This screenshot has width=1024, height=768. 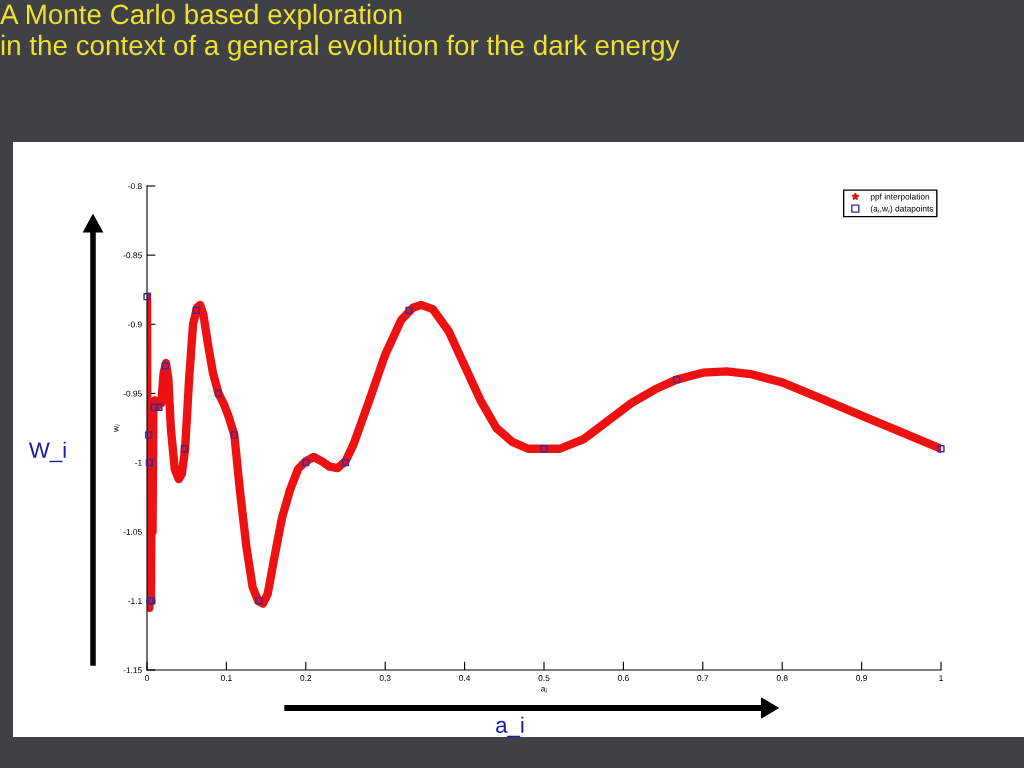 What do you see at coordinates (861, 678) in the screenshot?
I see `x-tick-label: 0.9` at bounding box center [861, 678].